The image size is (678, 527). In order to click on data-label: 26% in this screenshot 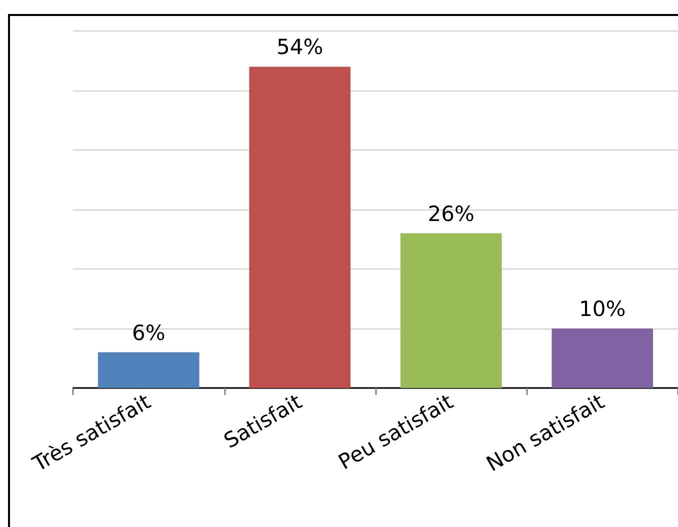, I will do `click(451, 214)`.